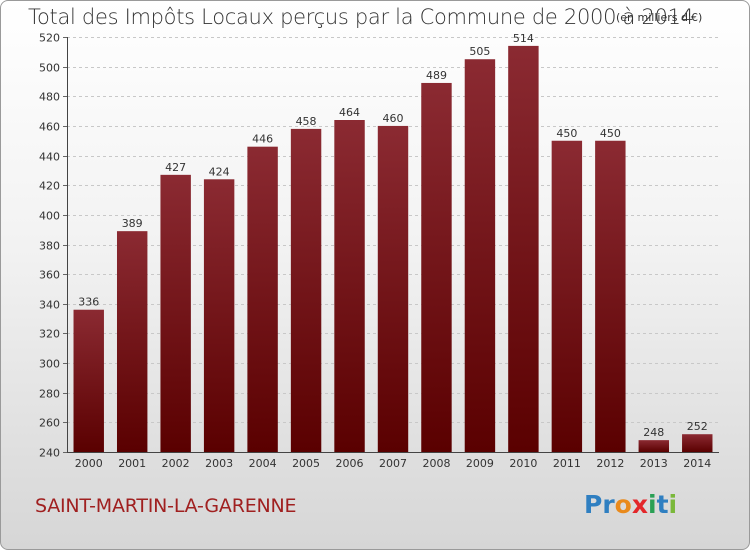 Image resolution: width=750 pixels, height=550 pixels. I want to click on chart-subtitle: (en milliers d'€), so click(659, 17).